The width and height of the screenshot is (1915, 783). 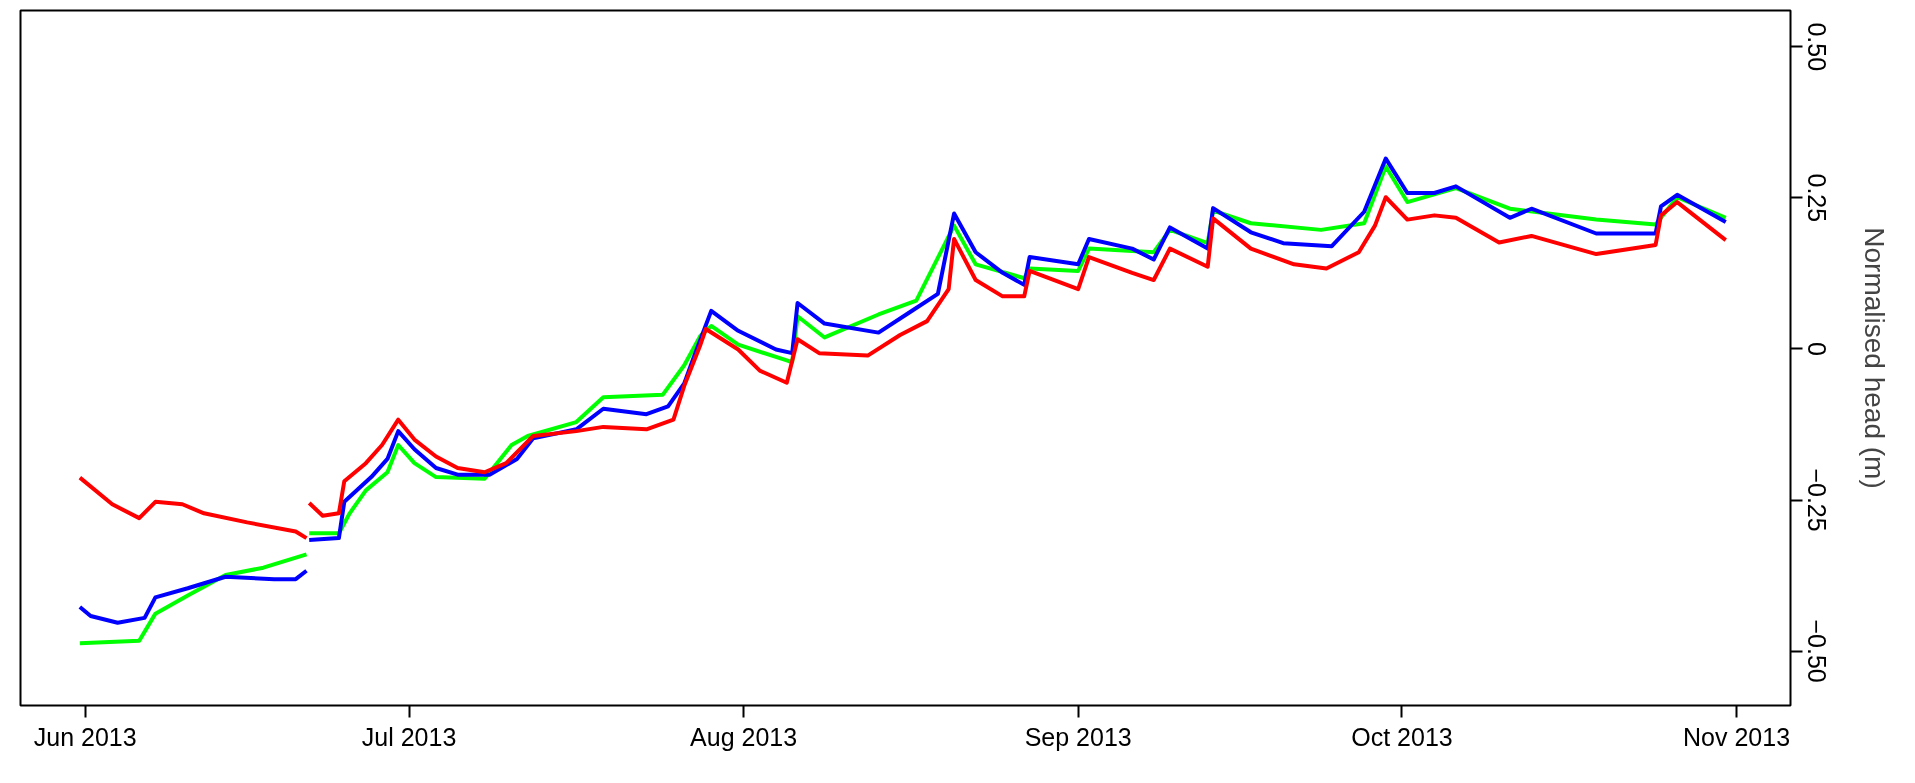 I want to click on y-tick-label: −0.25, so click(x=1816, y=500).